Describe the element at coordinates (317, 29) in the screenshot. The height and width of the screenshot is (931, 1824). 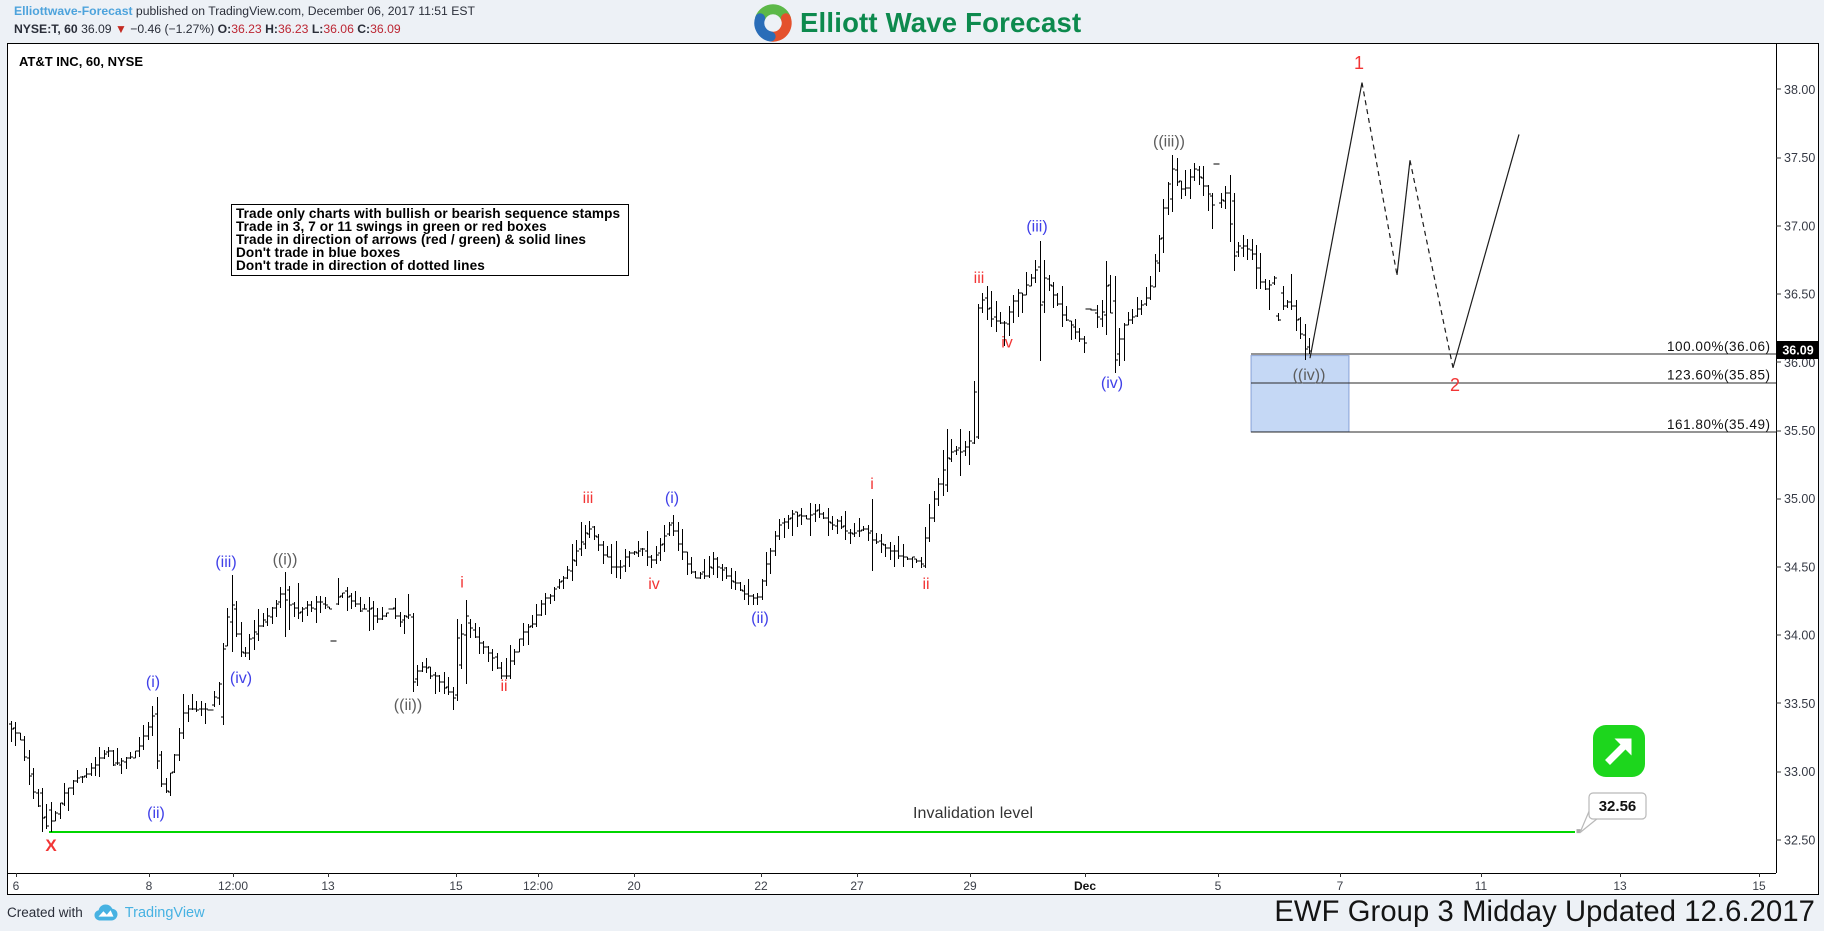
I see `low-label: L:` at that location.